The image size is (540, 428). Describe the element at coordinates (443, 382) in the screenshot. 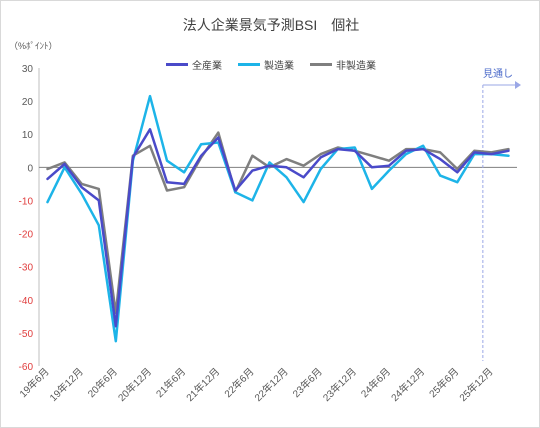

I see `x-tick-label: 25年6月` at that location.